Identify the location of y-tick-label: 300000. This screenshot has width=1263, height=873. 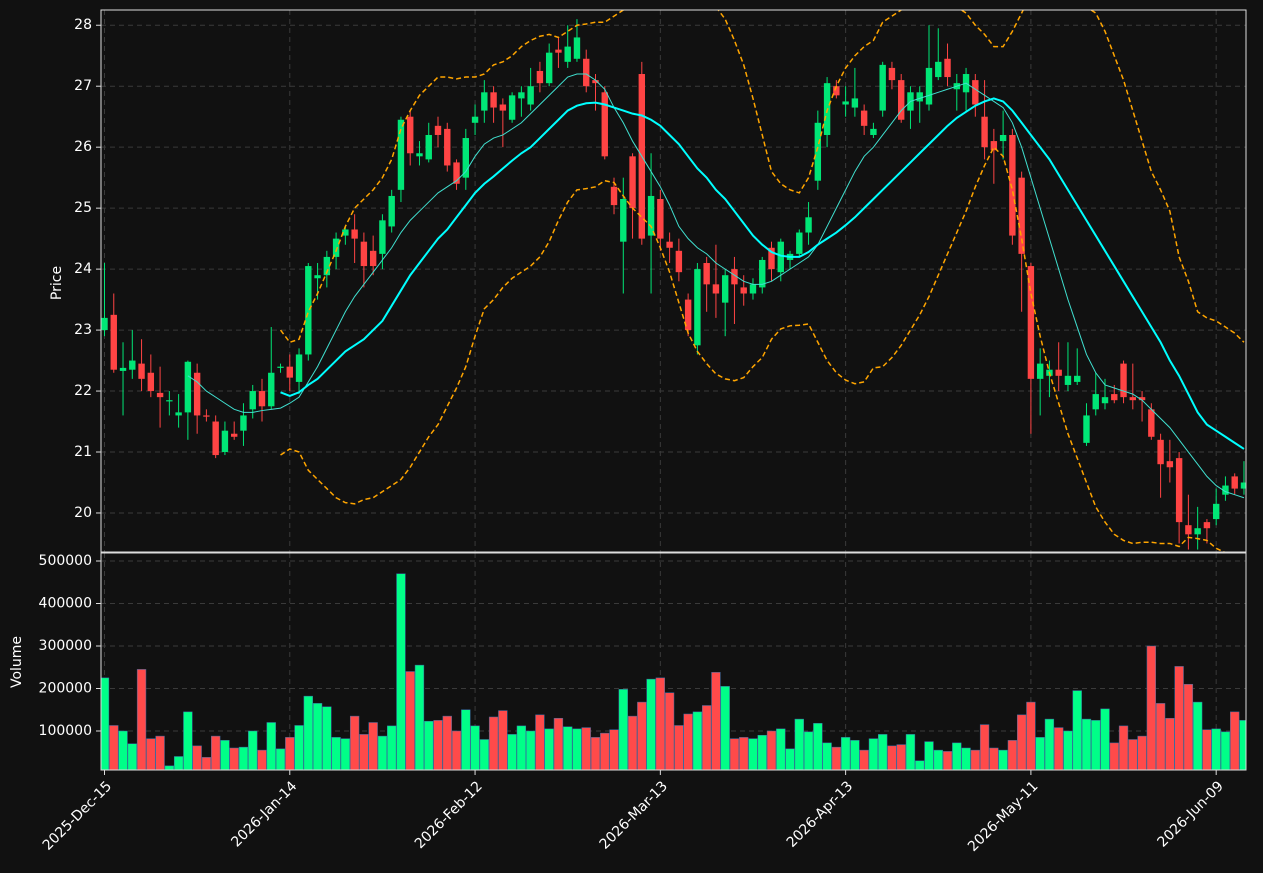
(65, 646).